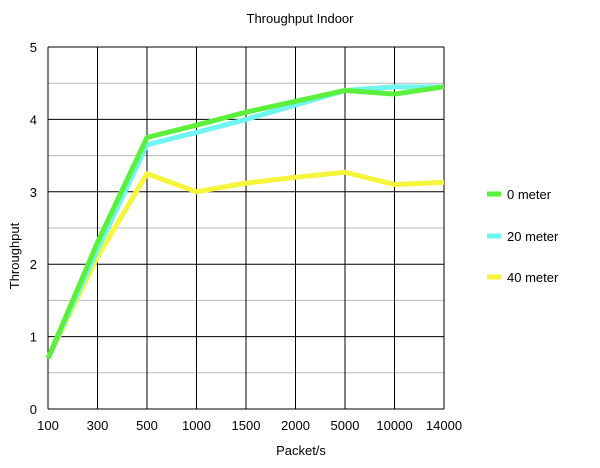 This screenshot has height=468, width=600. I want to click on x-tick-label: 5000, so click(345, 425).